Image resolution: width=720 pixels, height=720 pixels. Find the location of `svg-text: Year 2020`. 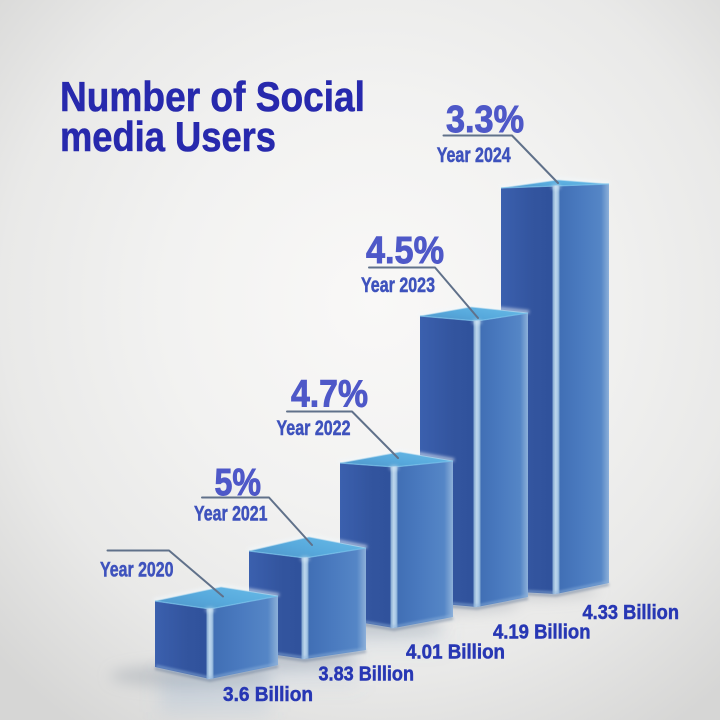

svg-text: Year 2020 is located at coordinates (137, 570).